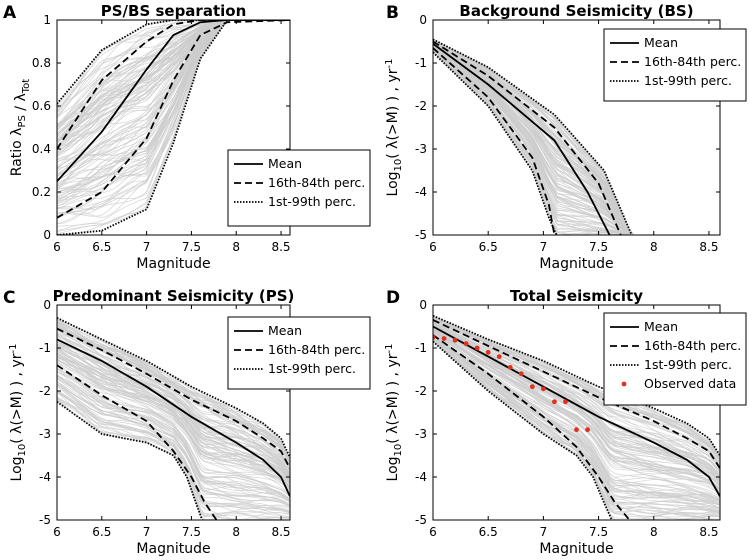  I want to click on y-tick-label: 0.2, so click(41, 192).